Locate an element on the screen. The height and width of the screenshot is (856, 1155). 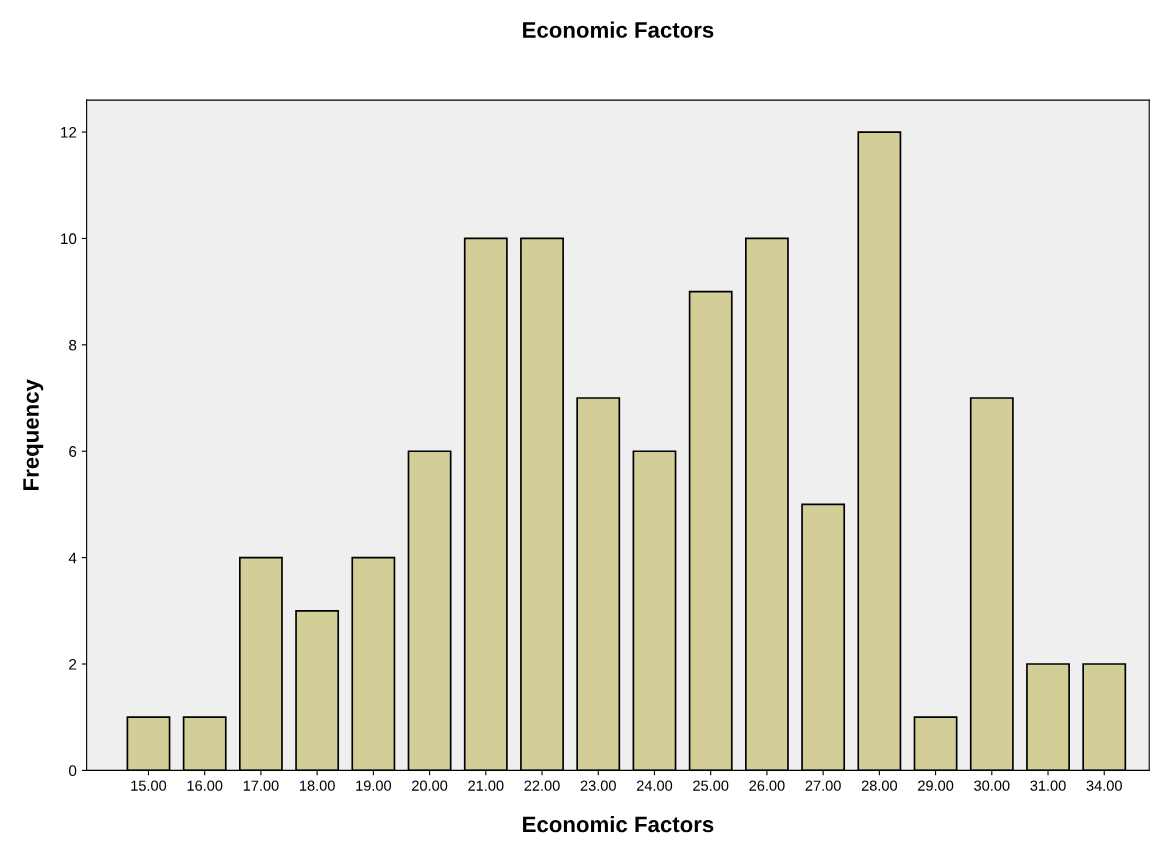
x-tick-label: 24.00 is located at coordinates (654, 785).